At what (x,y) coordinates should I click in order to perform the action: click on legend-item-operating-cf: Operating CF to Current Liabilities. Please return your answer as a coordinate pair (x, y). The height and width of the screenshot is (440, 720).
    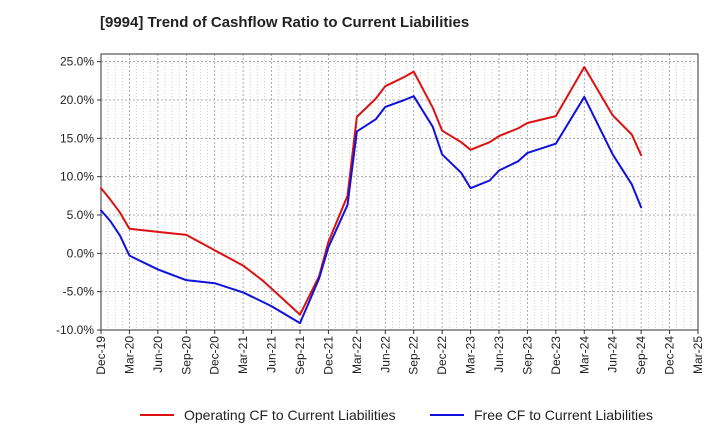
    Looking at the image, I should click on (268, 415).